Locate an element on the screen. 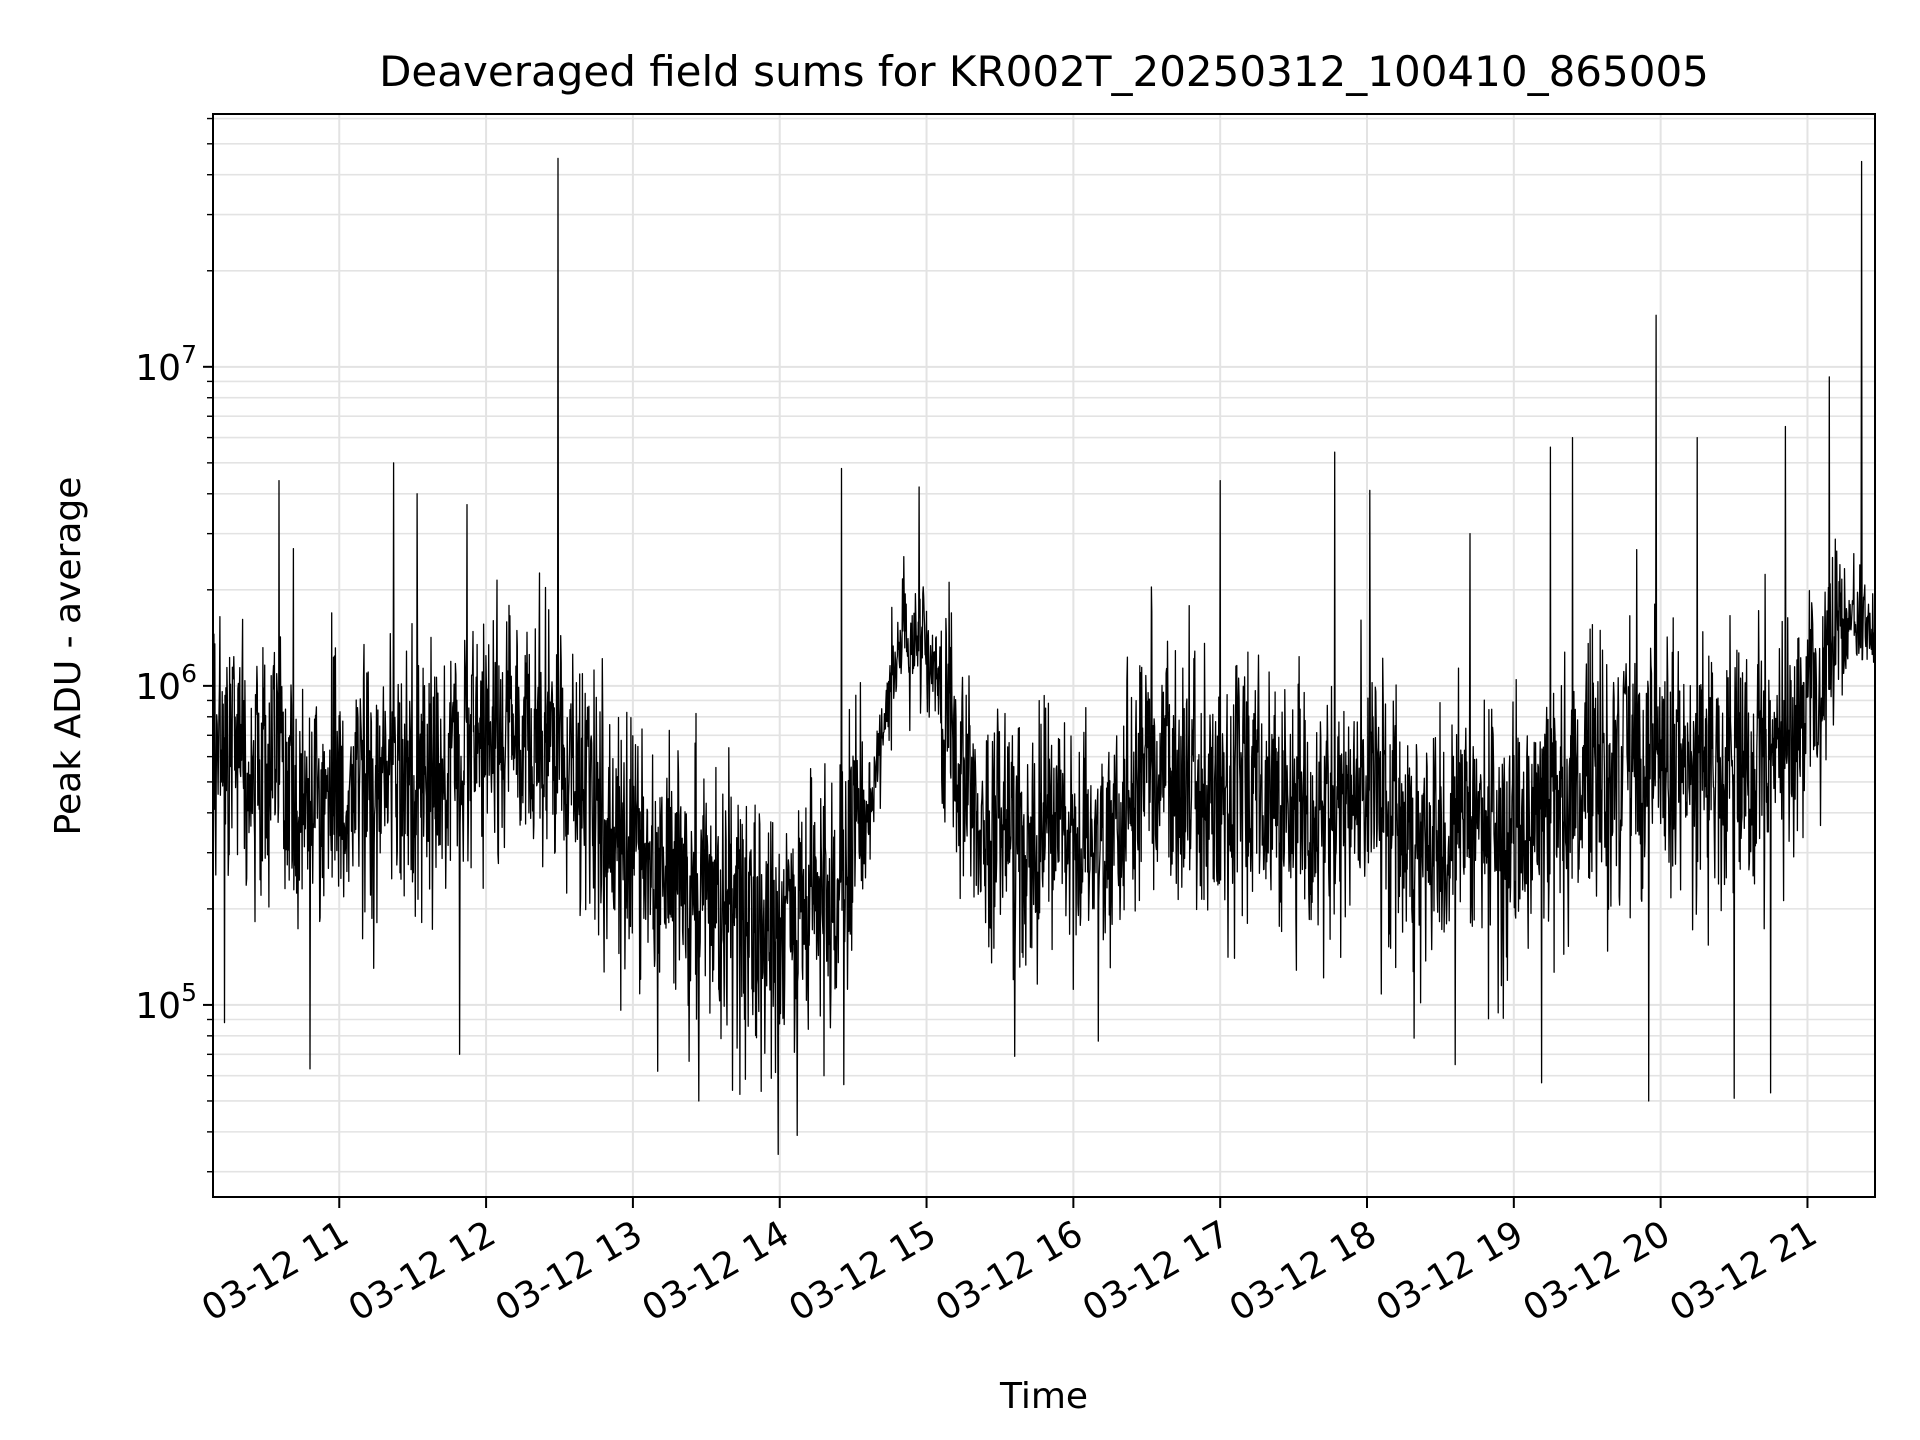 The width and height of the screenshot is (1920, 1440). y-axis-label: Peak ADU - average is located at coordinates (68, 656).